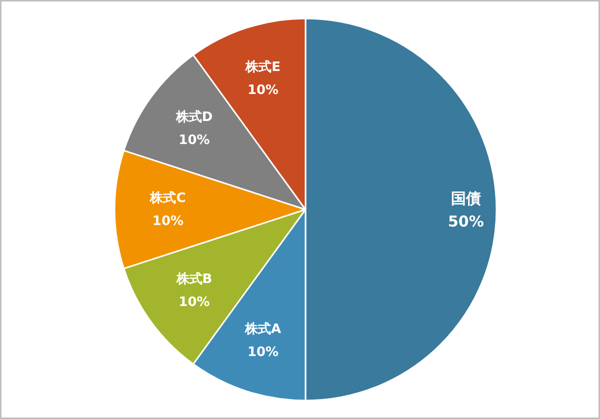 The height and width of the screenshot is (419, 600). What do you see at coordinates (465, 199) in the screenshot?
I see `slice-label: 国債` at bounding box center [465, 199].